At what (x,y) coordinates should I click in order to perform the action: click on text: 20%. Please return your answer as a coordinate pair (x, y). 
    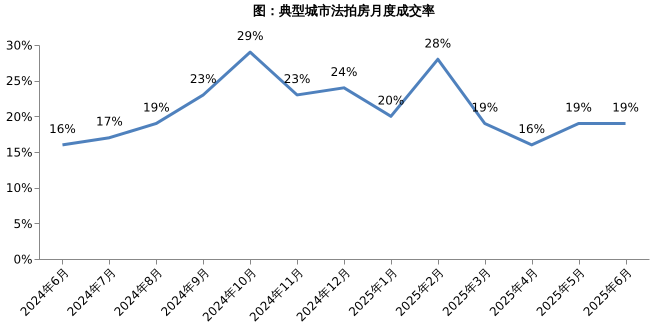
    Looking at the image, I should click on (391, 100).